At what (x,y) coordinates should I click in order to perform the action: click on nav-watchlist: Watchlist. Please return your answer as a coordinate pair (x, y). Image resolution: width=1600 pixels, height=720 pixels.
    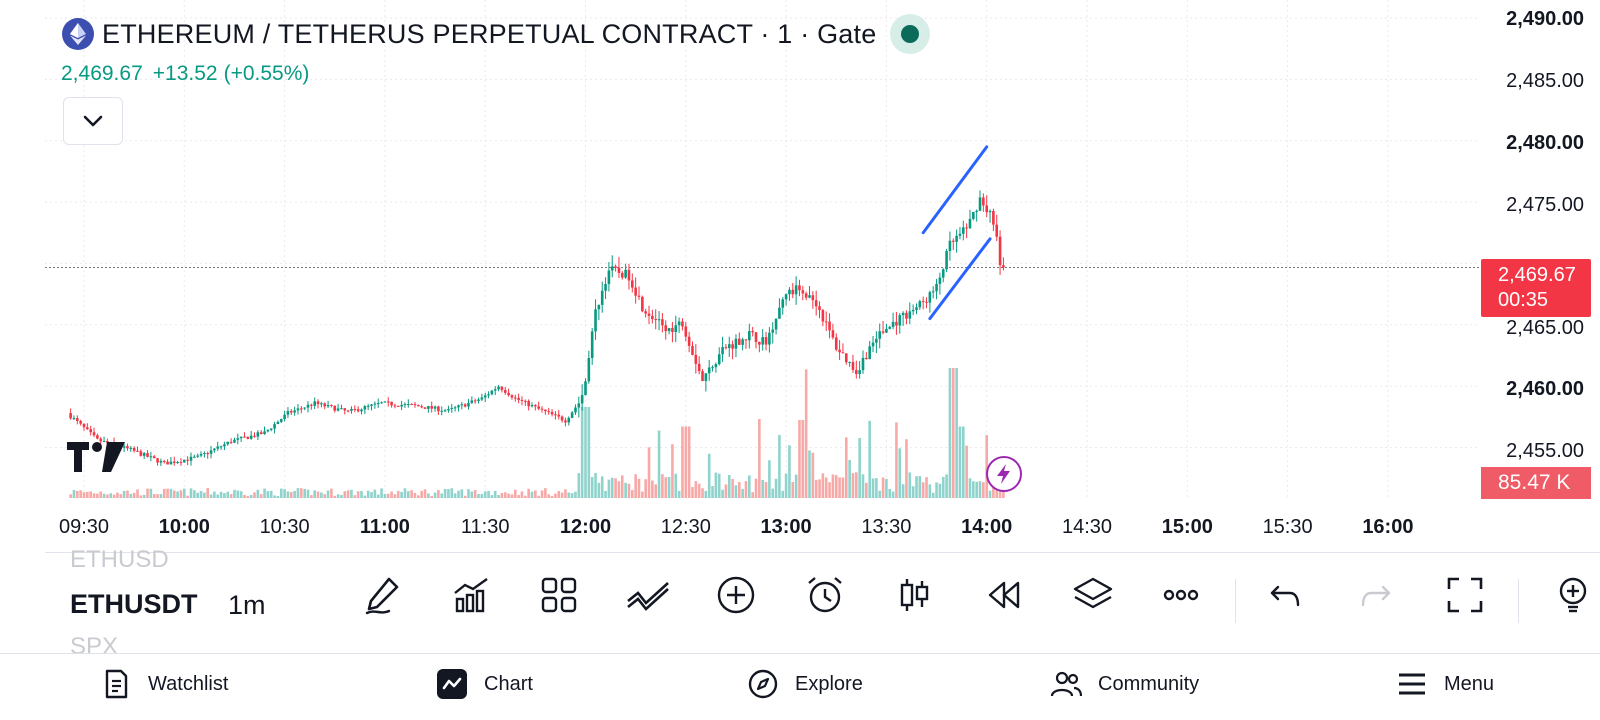
    Looking at the image, I should click on (164, 684).